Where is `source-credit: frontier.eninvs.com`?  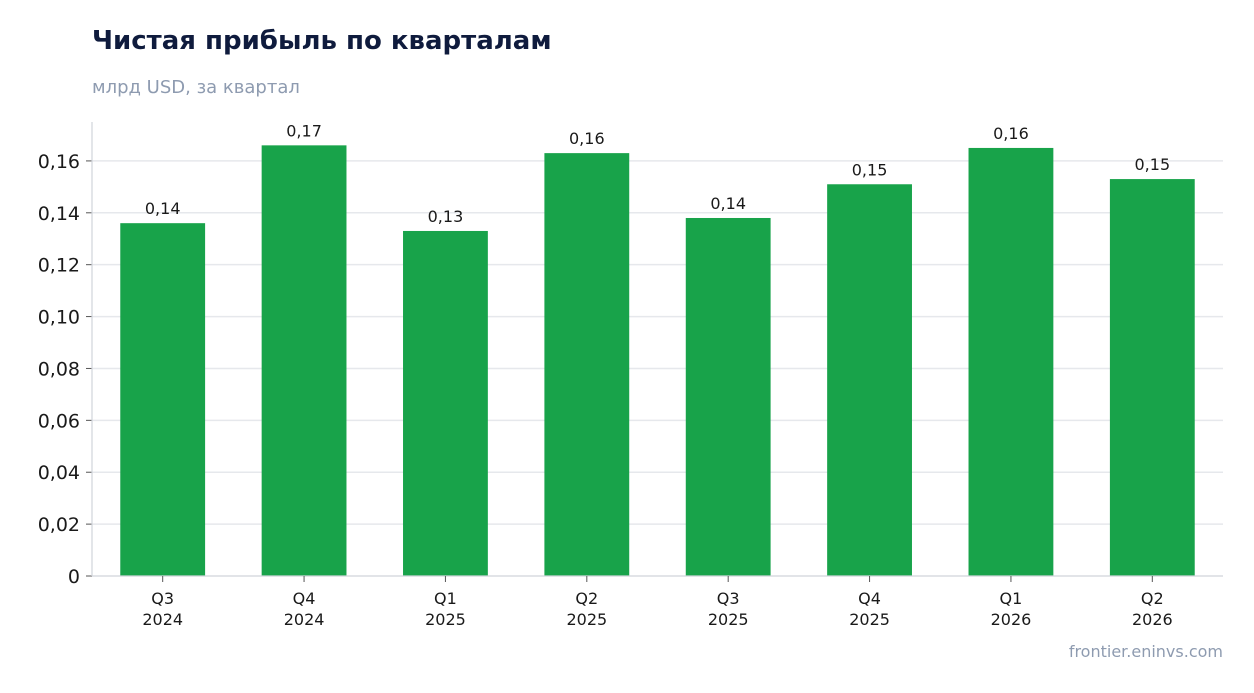
source-credit: frontier.eninvs.com is located at coordinates (1145, 651).